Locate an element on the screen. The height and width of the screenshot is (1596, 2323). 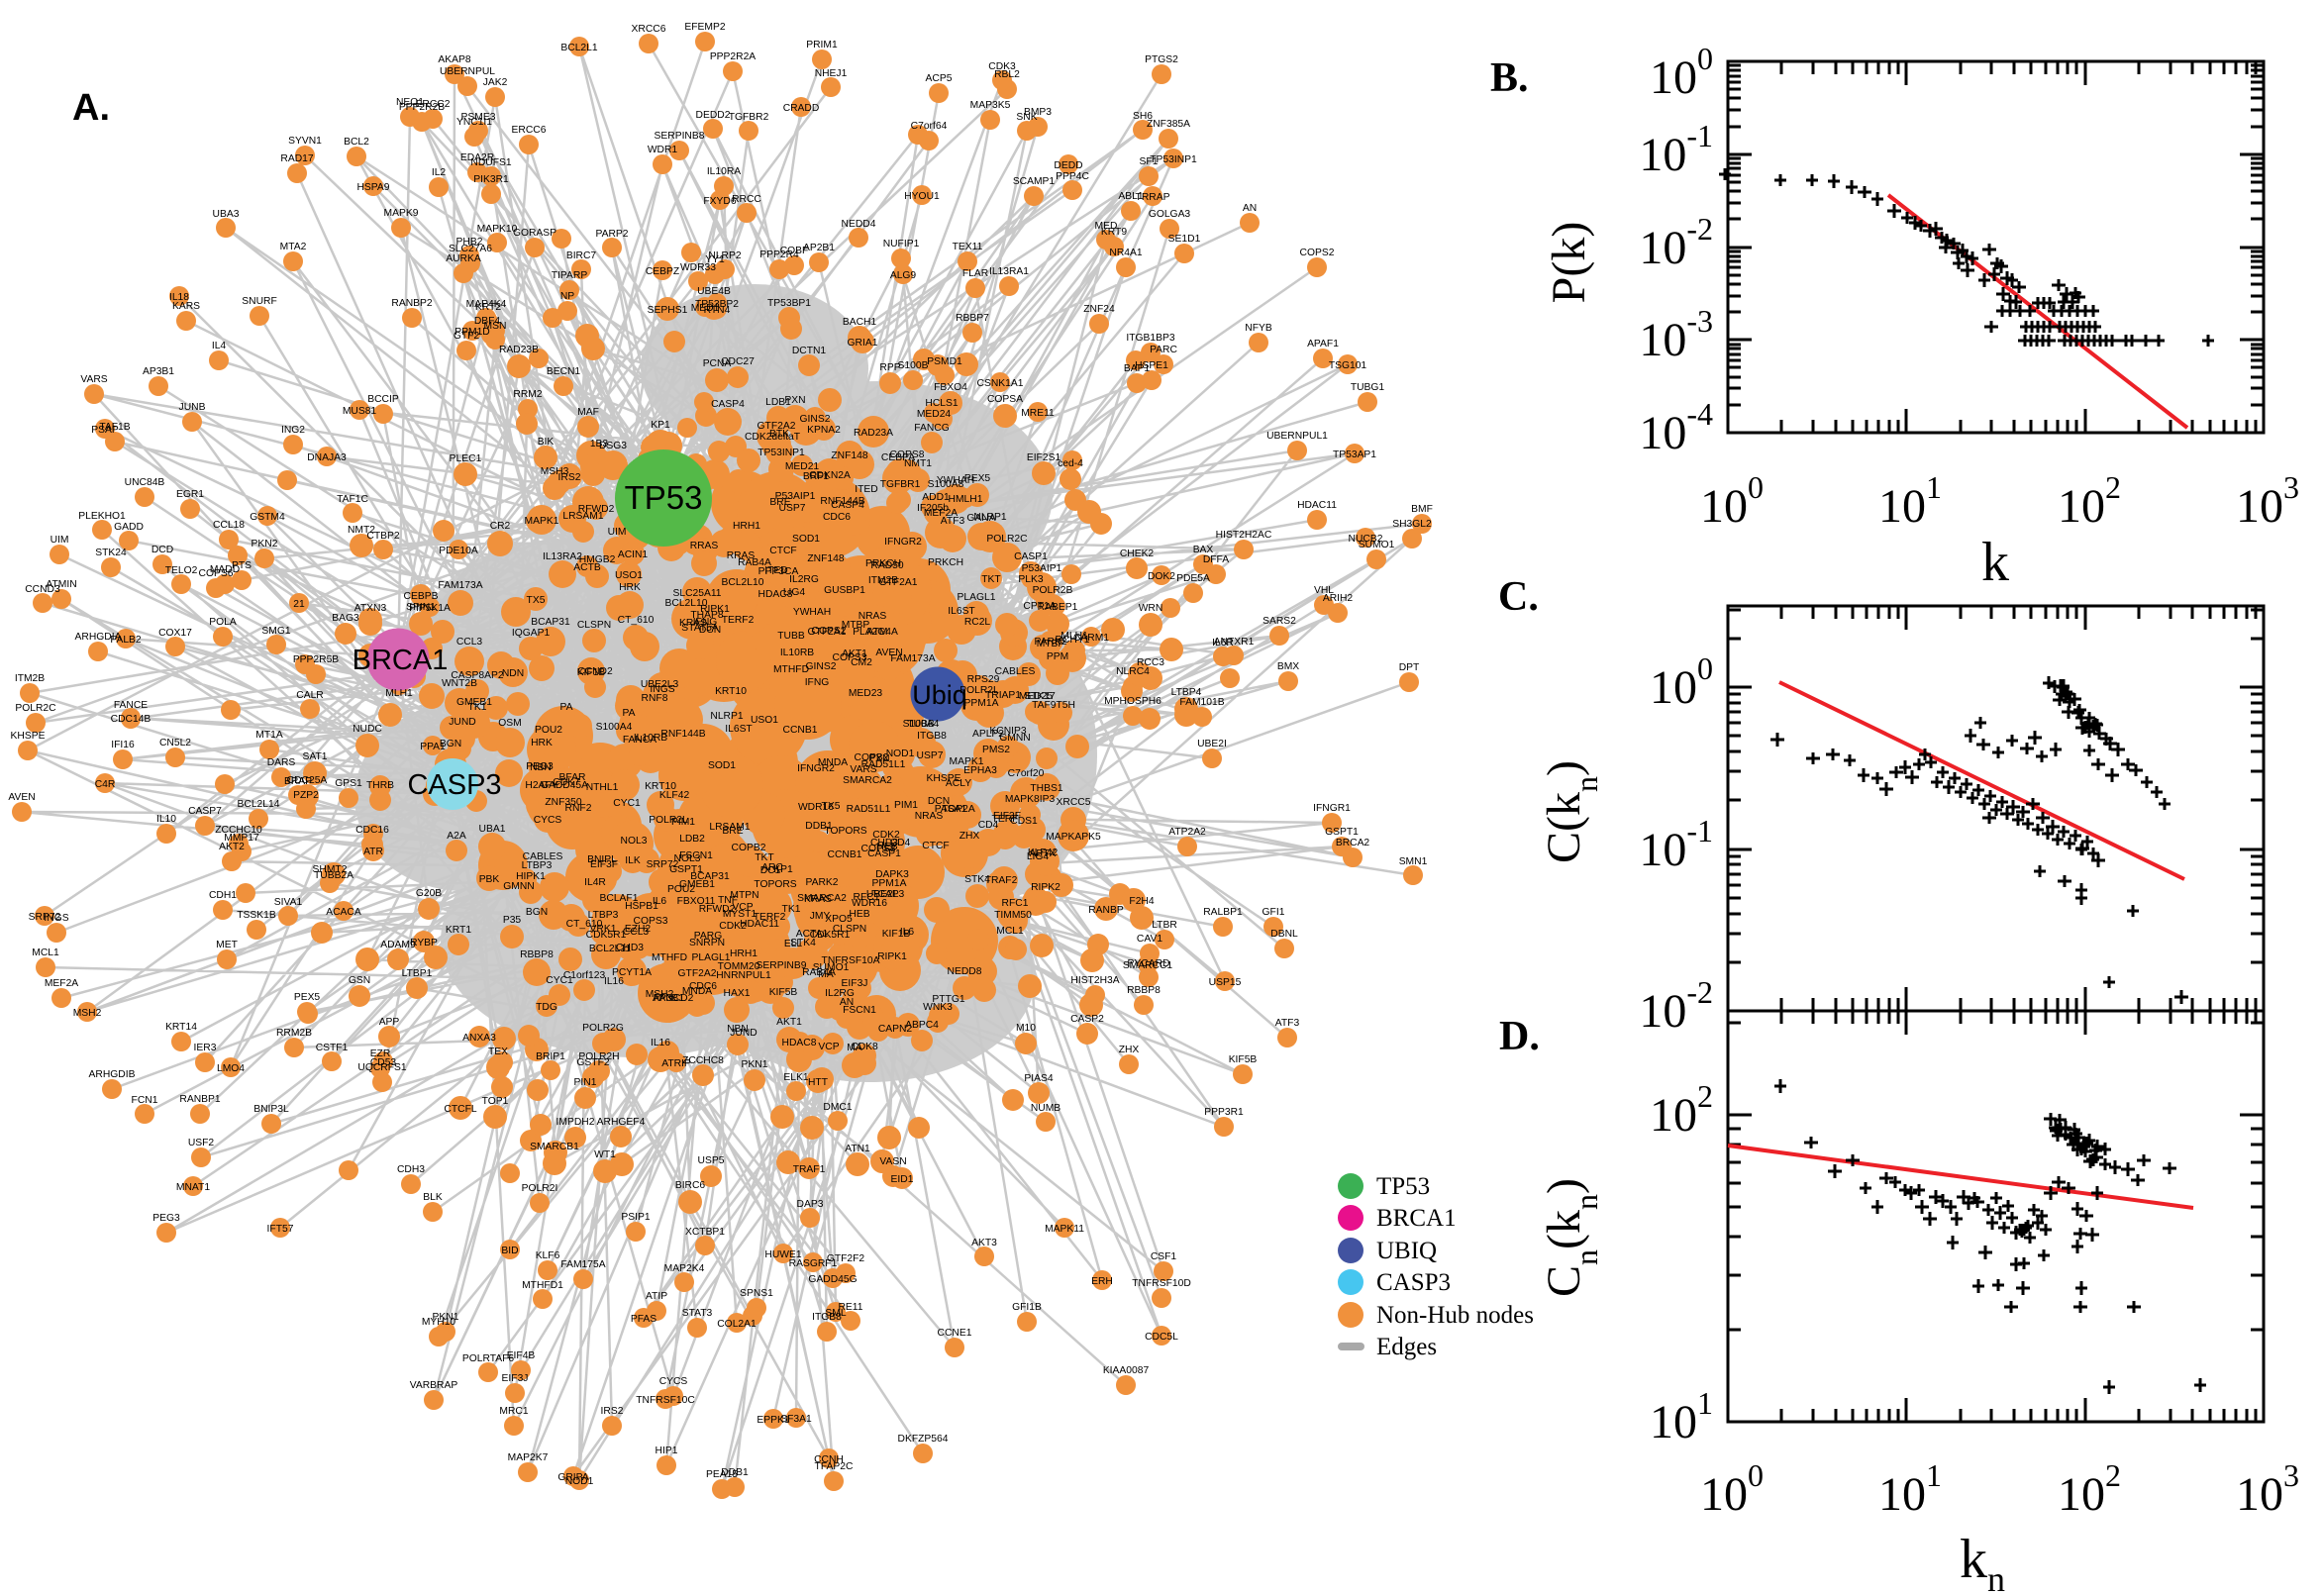
svg-text: PA is located at coordinates (629, 714).